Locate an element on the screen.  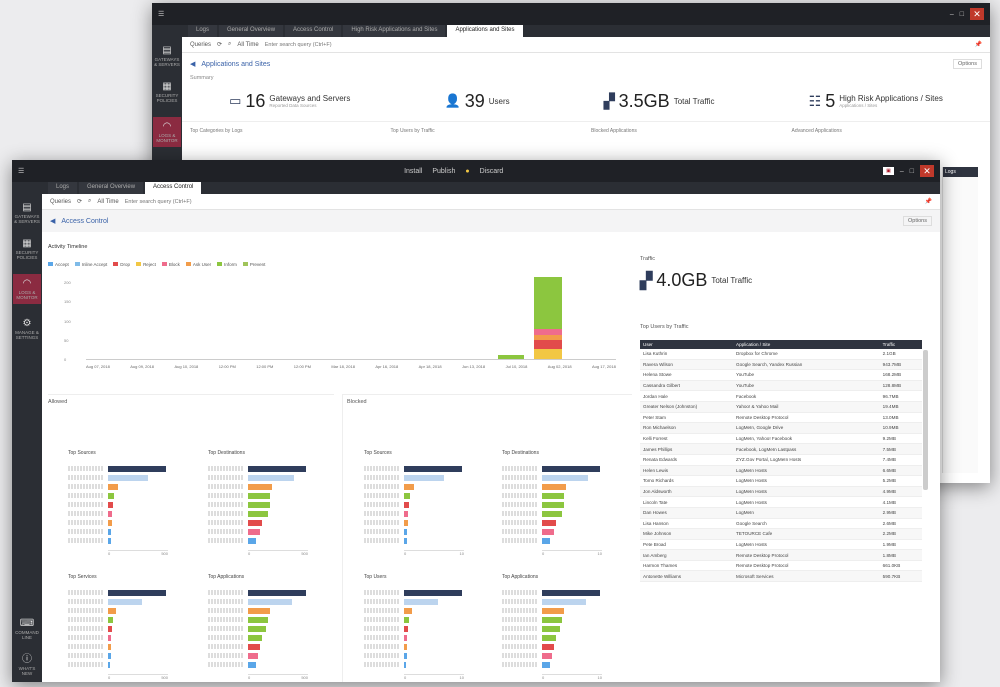
sidebar-item-logs: ◠ LOGS & MONITOR is located at coordinates (167, 132).